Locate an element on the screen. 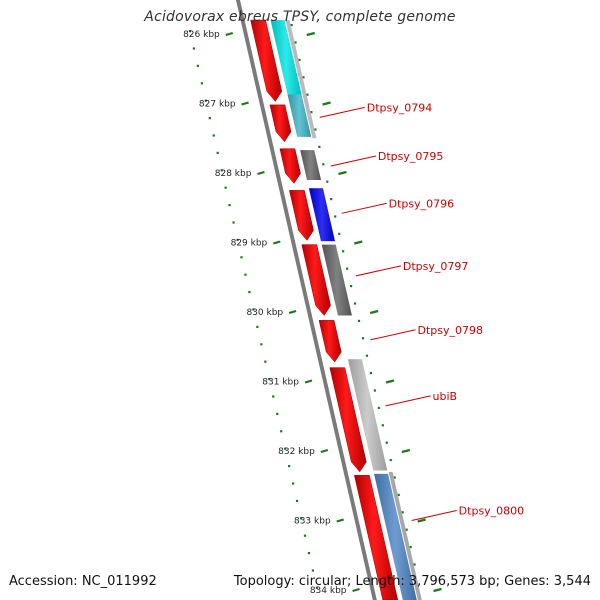 The image size is (600, 600). gene-label: Dtpsy_0795 is located at coordinates (411, 156).